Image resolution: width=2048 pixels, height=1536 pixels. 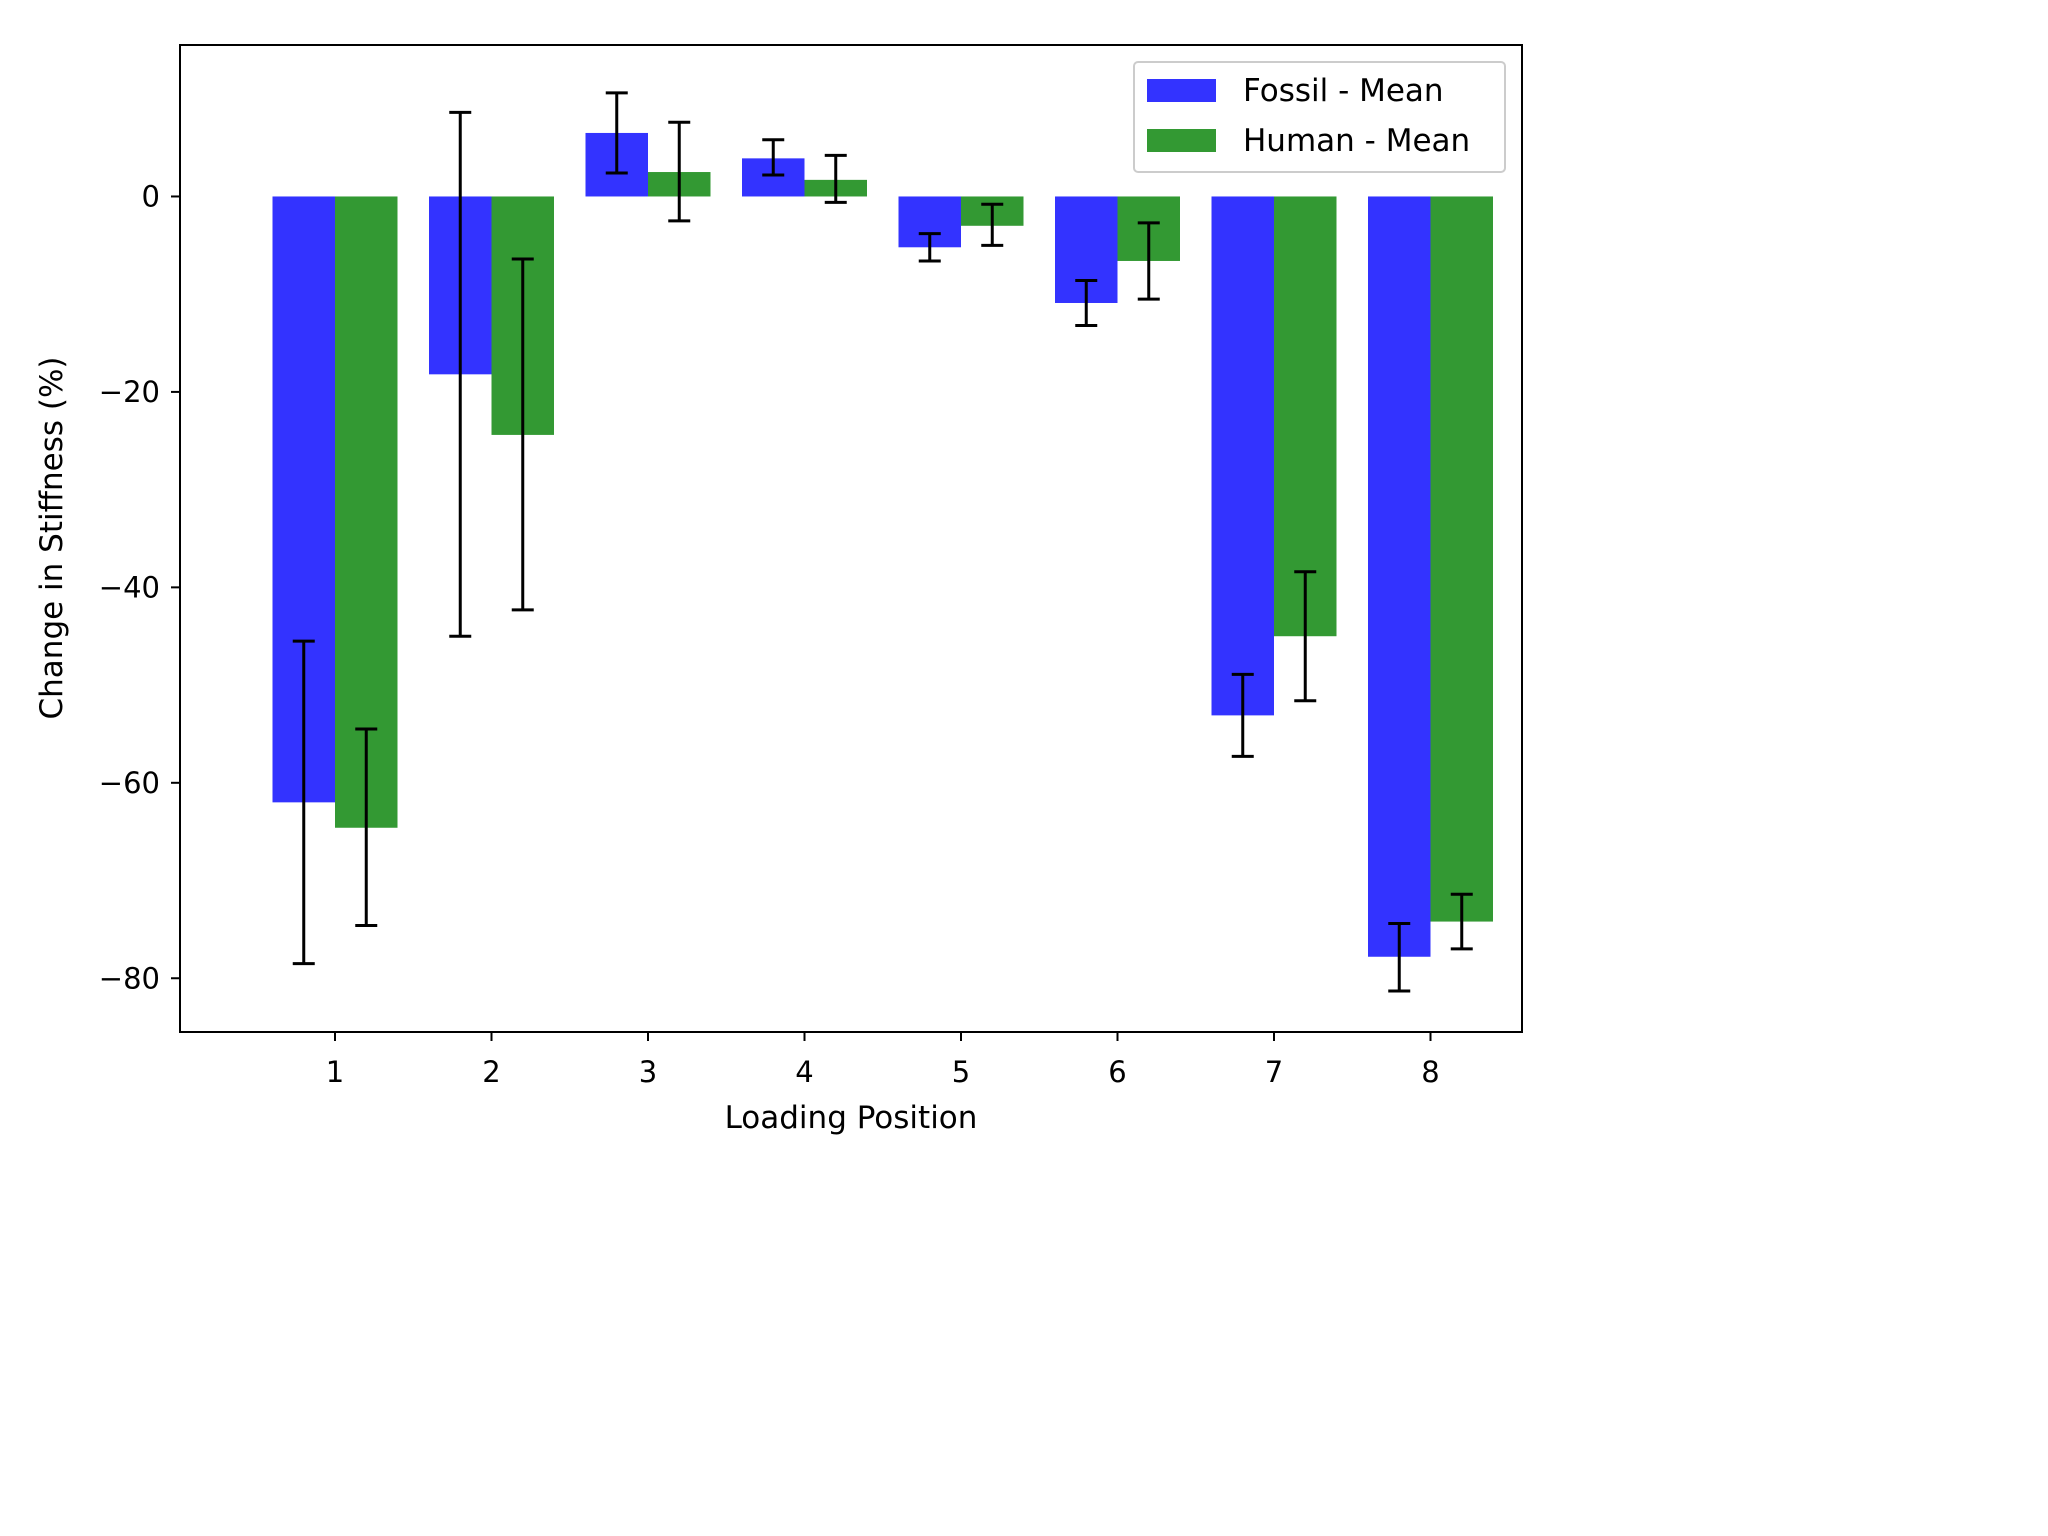 What do you see at coordinates (883, 1060) in the screenshot?
I see `x-axis: 1 2 3 4 5 6 7 8` at bounding box center [883, 1060].